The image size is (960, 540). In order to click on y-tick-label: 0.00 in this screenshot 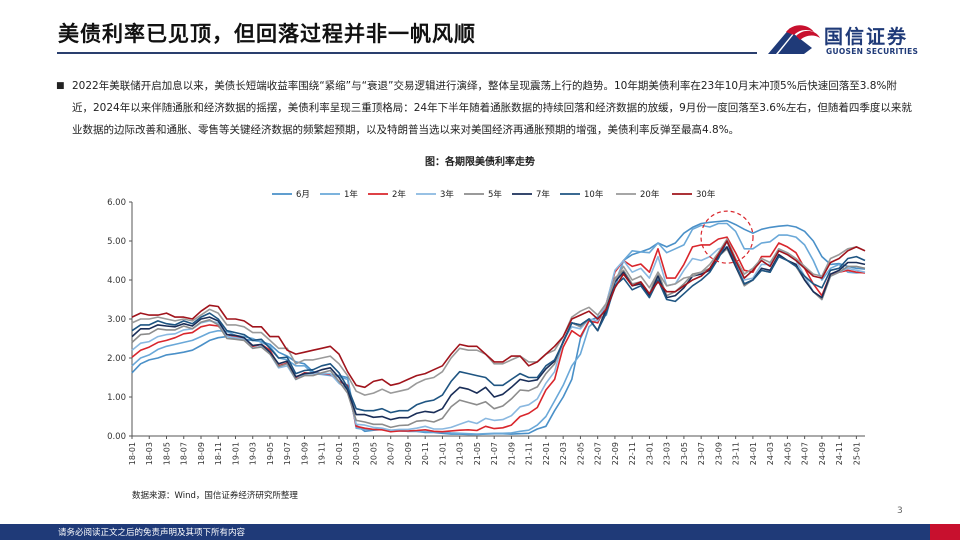, I will do `click(116, 437)`.